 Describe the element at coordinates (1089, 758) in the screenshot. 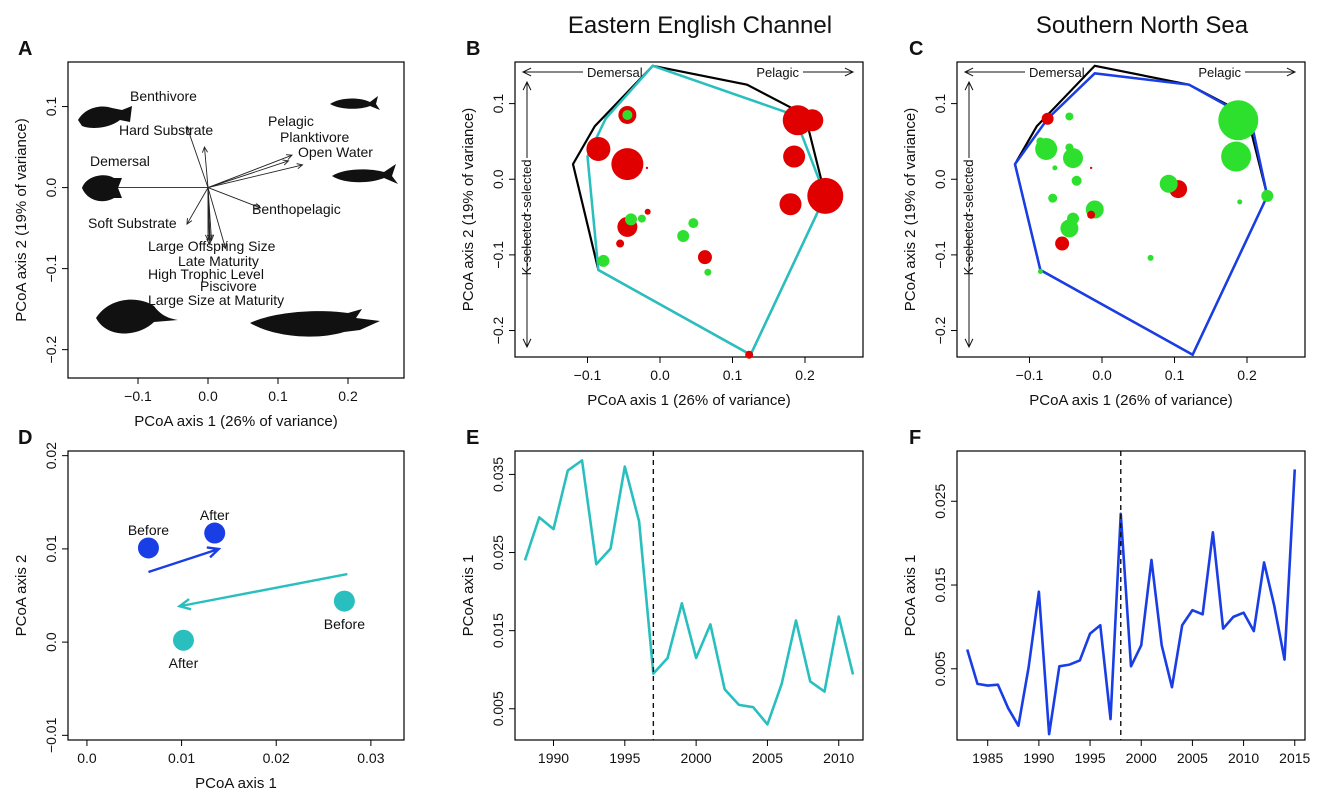

I see `x-tick-label: 1995` at that location.